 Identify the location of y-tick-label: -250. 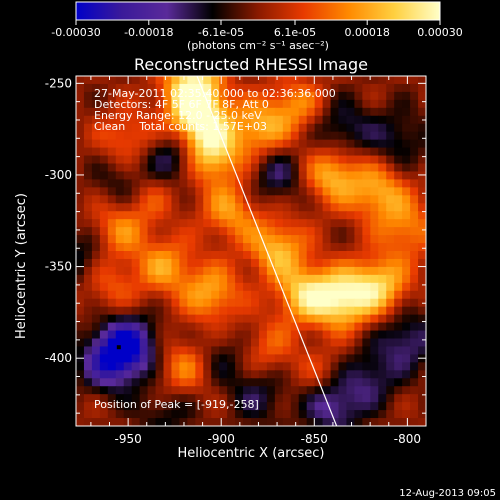
(58, 83).